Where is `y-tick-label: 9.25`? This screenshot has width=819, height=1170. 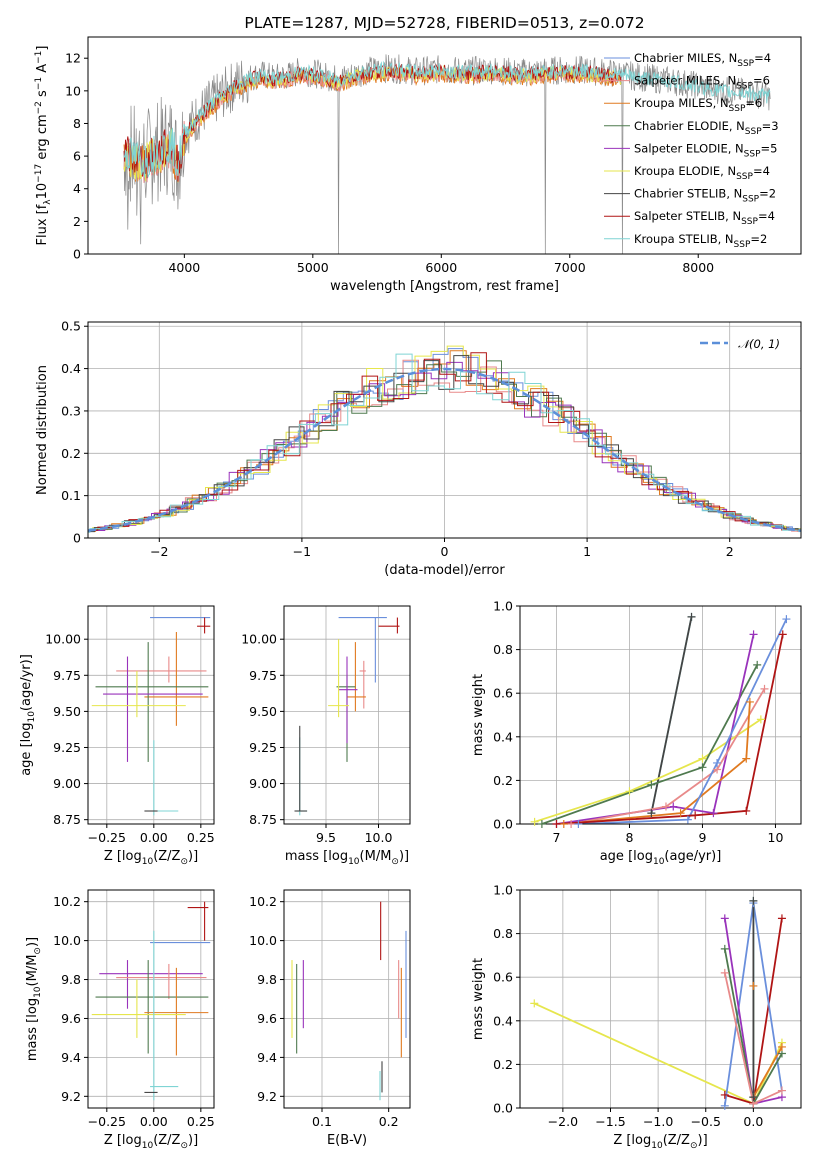 y-tick-label: 9.25 is located at coordinates (67, 747).